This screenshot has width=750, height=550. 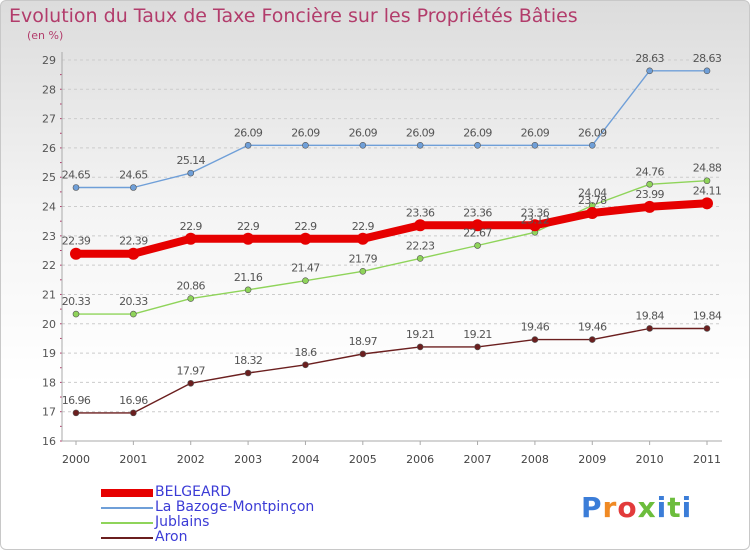 I want to click on y-tick-label: 21, so click(x=49, y=294).